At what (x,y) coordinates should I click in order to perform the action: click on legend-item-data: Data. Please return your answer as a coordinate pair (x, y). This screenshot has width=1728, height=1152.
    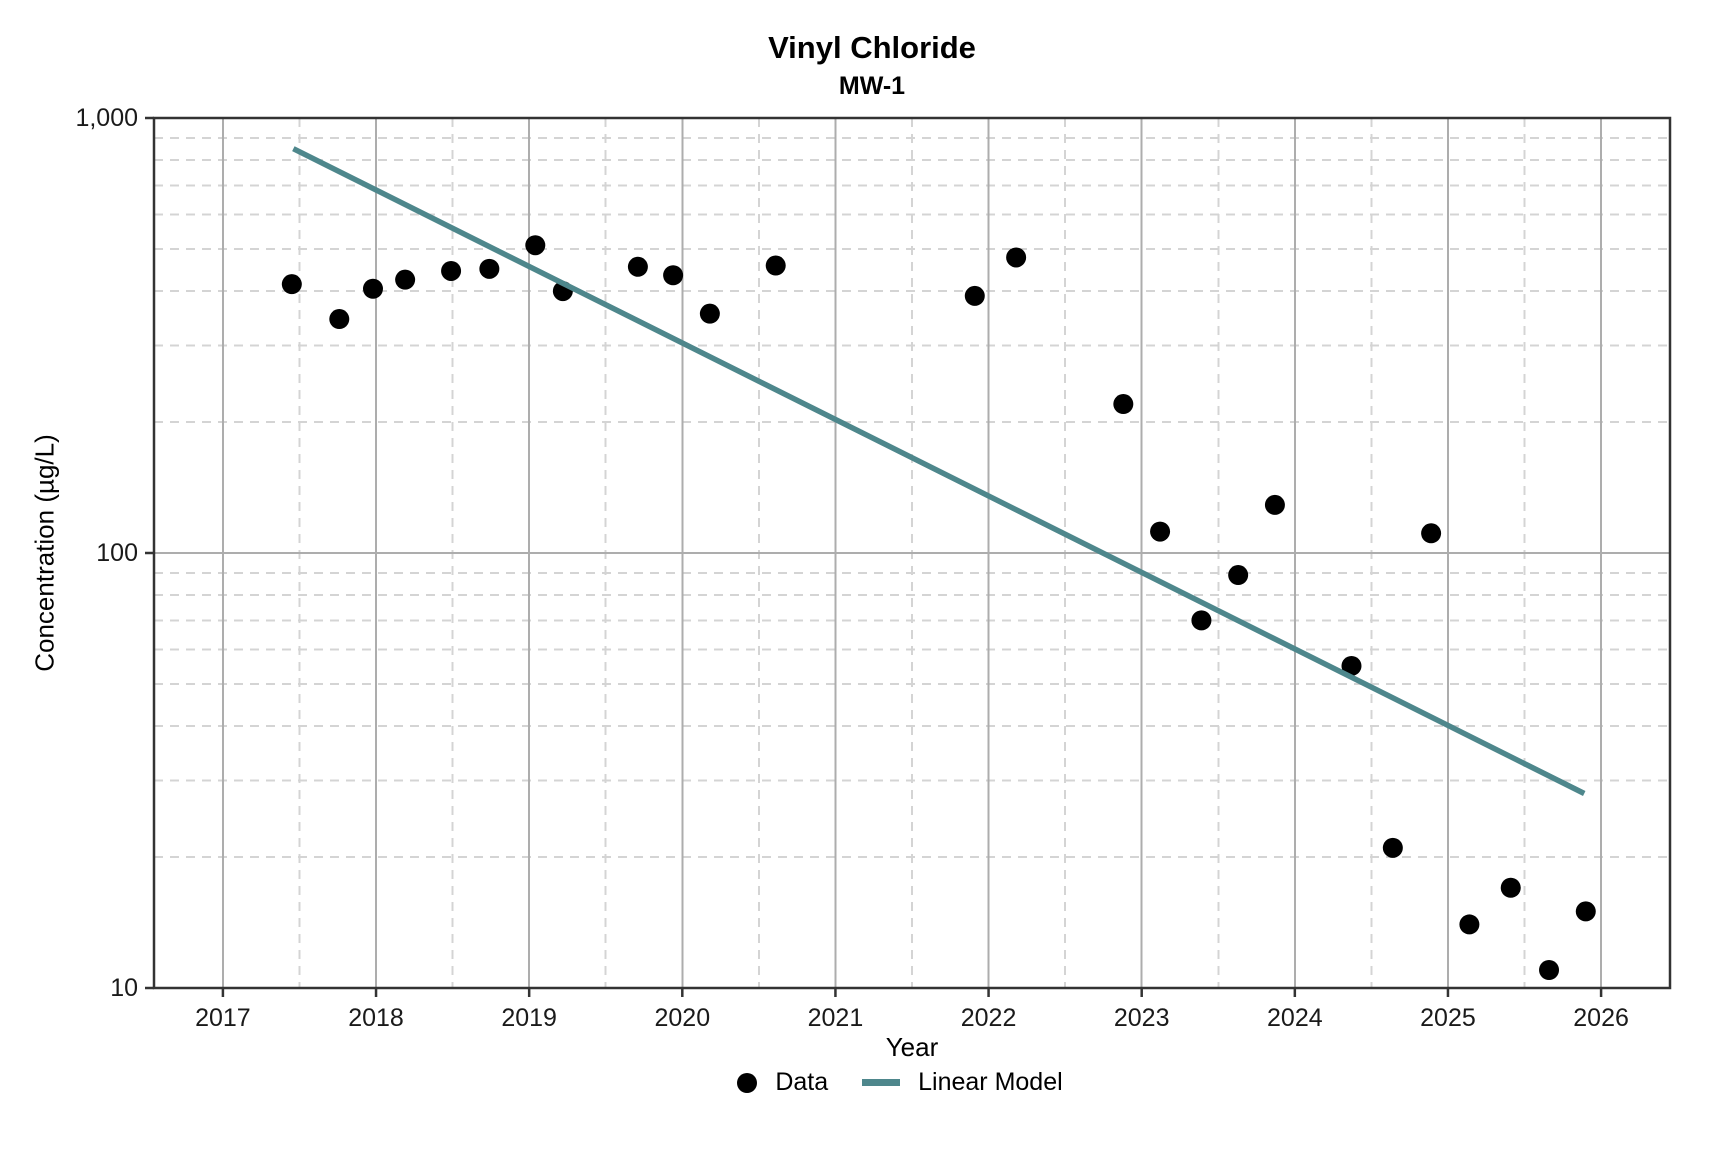
    Looking at the image, I should click on (782, 1082).